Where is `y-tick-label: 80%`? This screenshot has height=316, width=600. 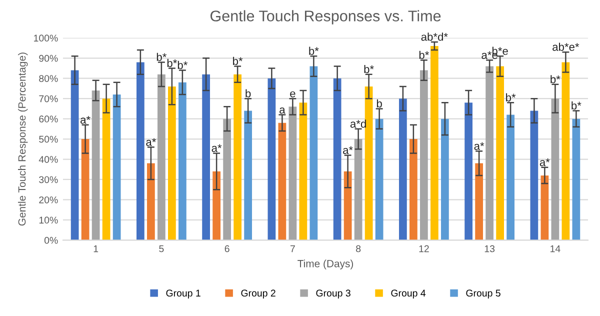 y-tick-label: 80% is located at coordinates (48, 78).